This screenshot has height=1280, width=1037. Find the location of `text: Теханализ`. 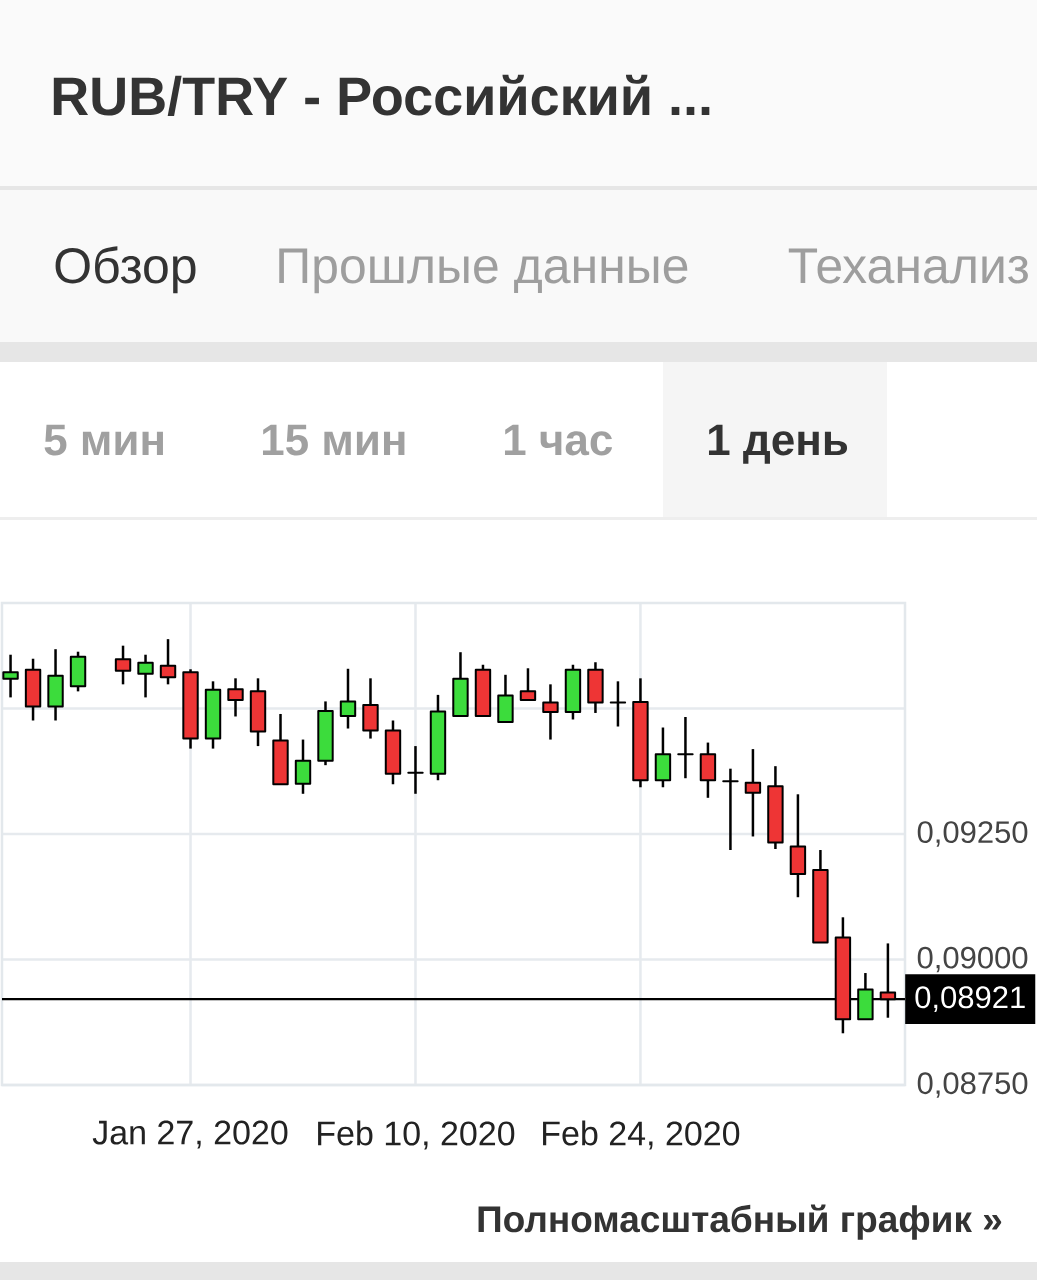

text: Теханализ is located at coordinates (908, 266).